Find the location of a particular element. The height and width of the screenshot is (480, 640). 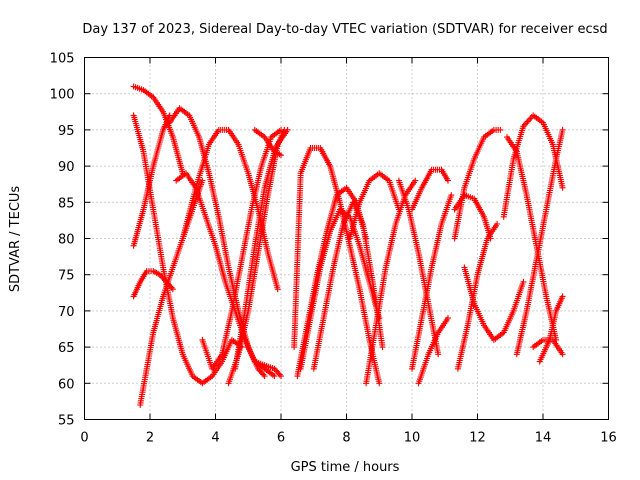

series-arc-i is located at coordinates (241, 249).